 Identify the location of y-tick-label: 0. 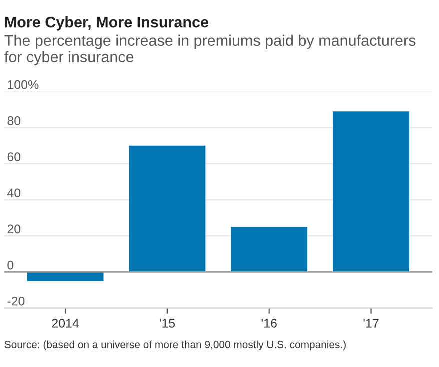
(11, 265).